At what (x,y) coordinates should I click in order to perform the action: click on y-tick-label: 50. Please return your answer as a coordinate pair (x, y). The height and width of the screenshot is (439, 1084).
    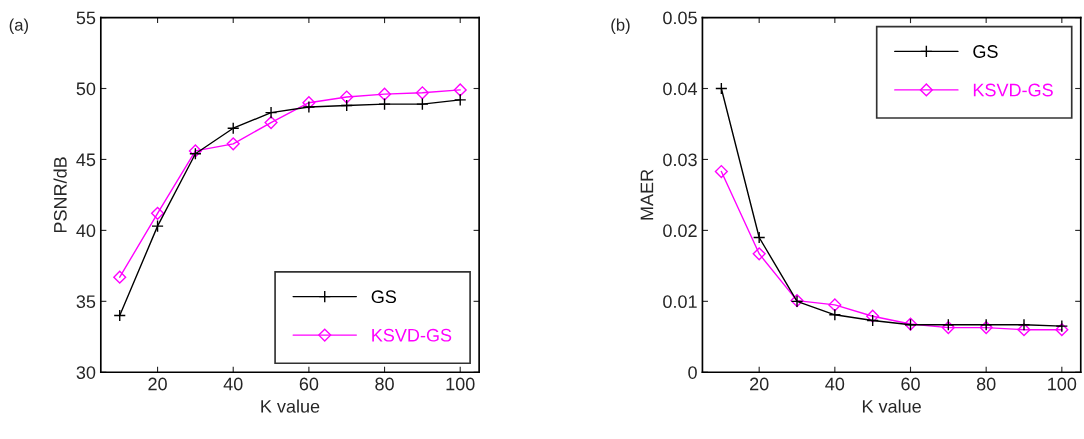
    Looking at the image, I should click on (86, 89).